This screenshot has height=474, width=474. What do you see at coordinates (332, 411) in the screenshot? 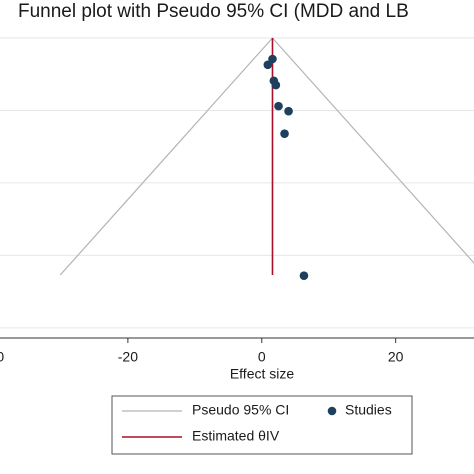
I see `legend-swatch` at bounding box center [332, 411].